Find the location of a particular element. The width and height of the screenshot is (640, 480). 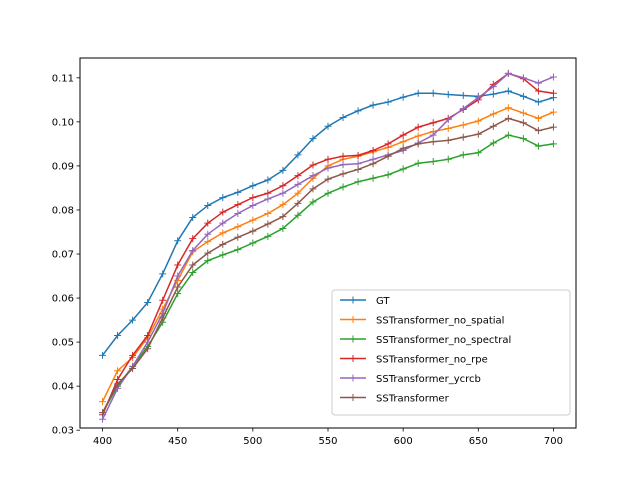

legend-marker is located at coordinates (353, 358).